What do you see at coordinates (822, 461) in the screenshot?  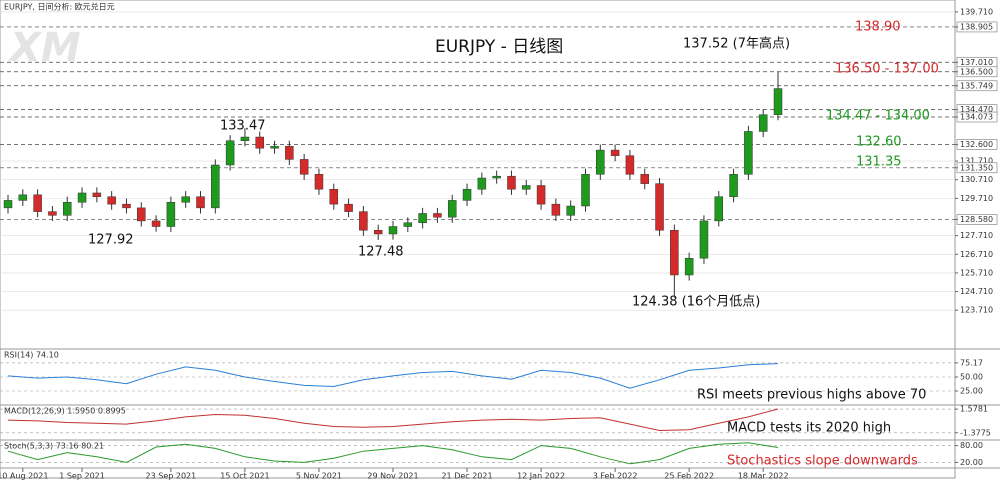 I see `annotation: Stochastics slope downwards` at bounding box center [822, 461].